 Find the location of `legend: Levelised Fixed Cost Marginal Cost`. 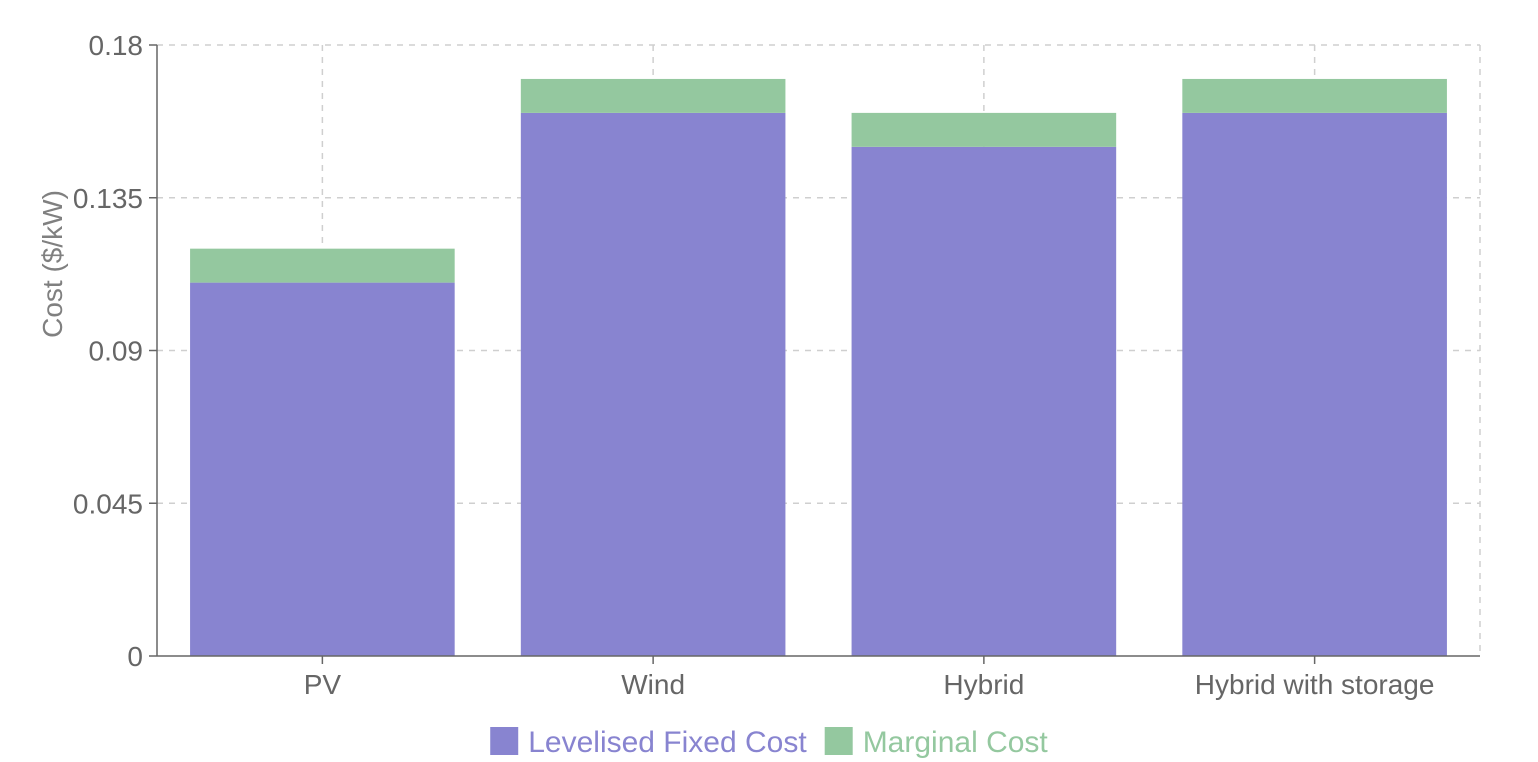

legend: Levelised Fixed Cost Marginal Cost is located at coordinates (769, 742).